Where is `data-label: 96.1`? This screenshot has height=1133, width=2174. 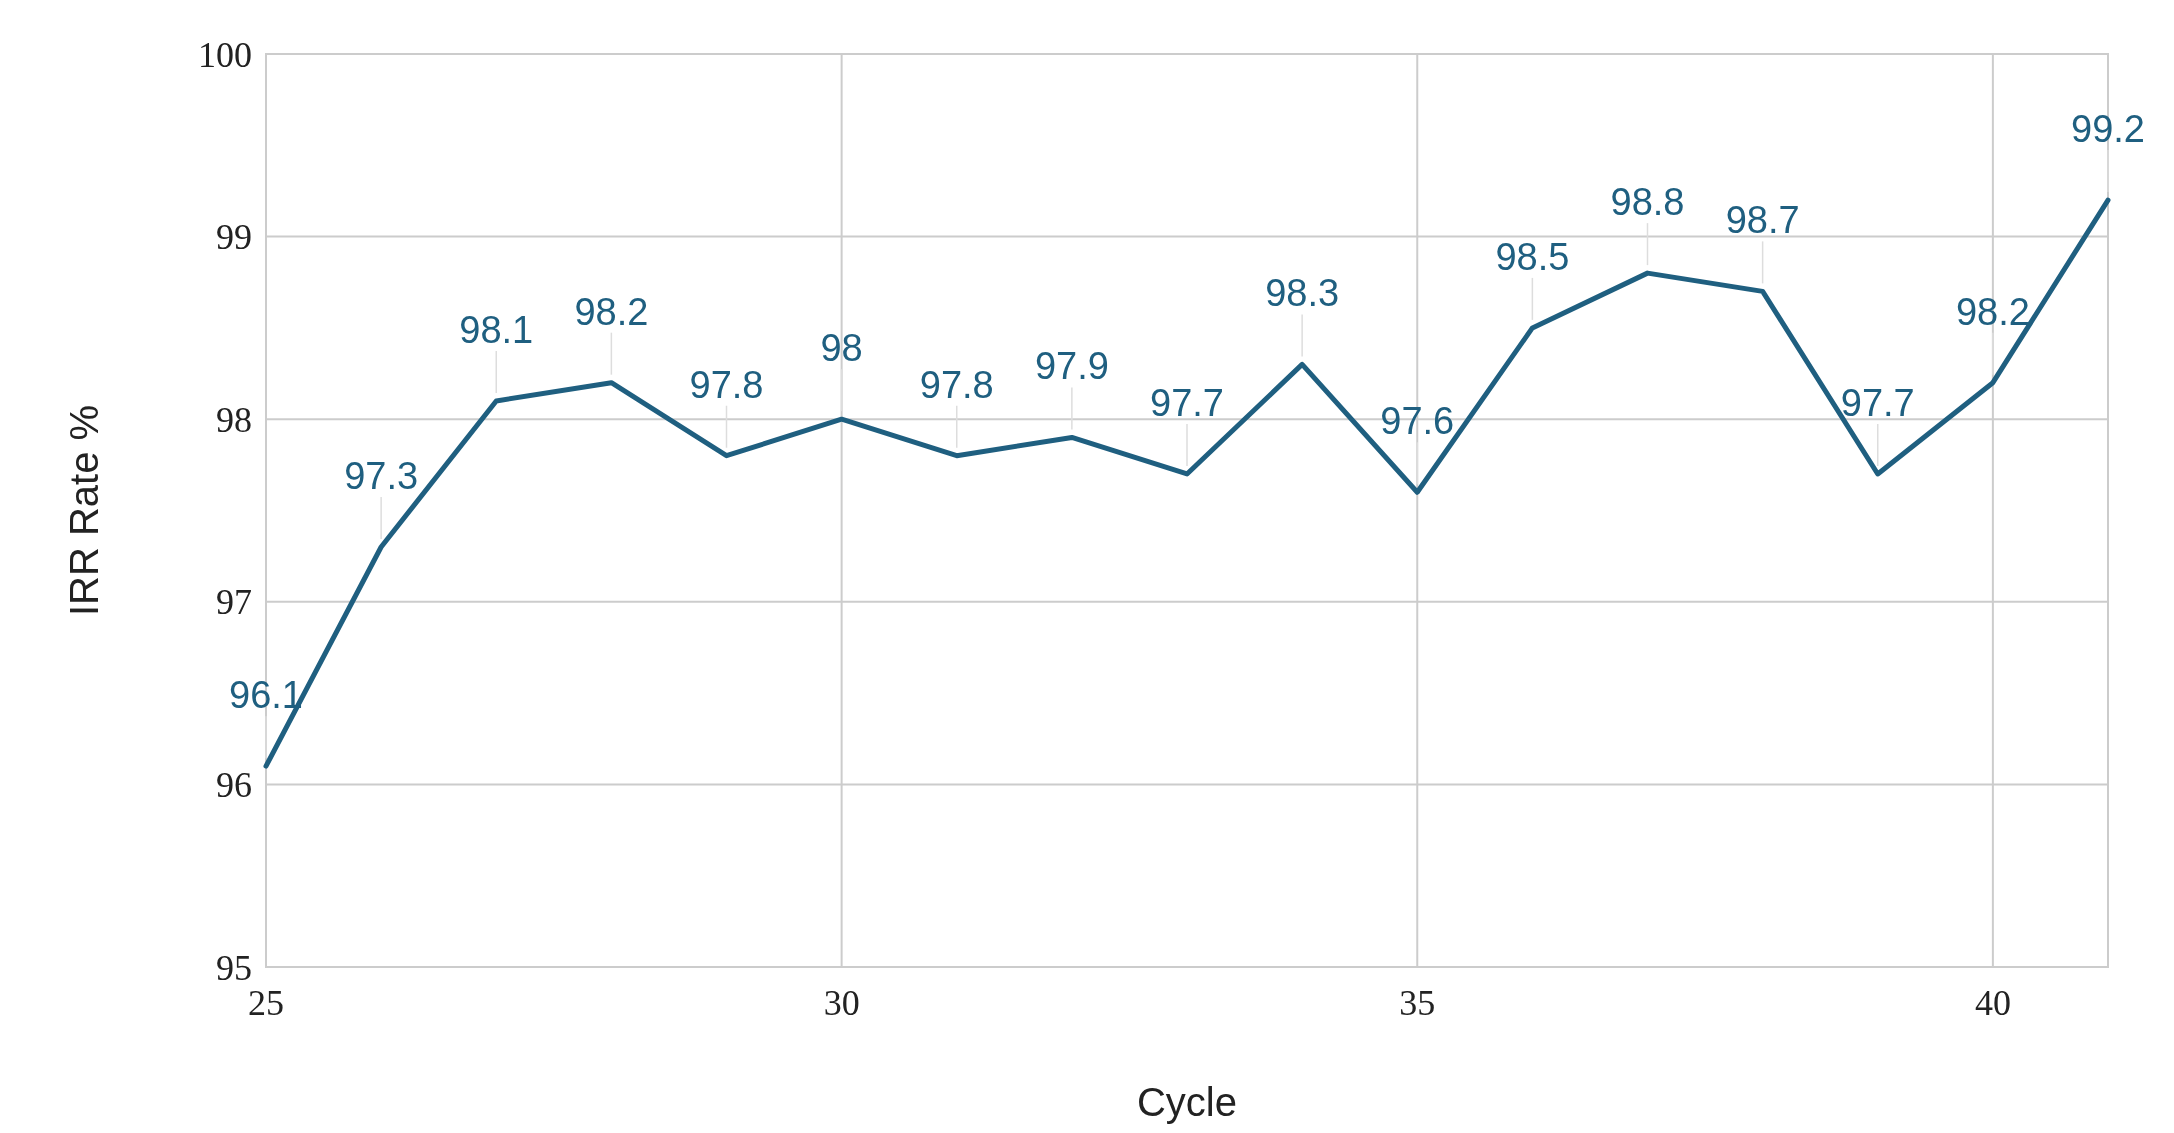 data-label: 96.1 is located at coordinates (266, 695).